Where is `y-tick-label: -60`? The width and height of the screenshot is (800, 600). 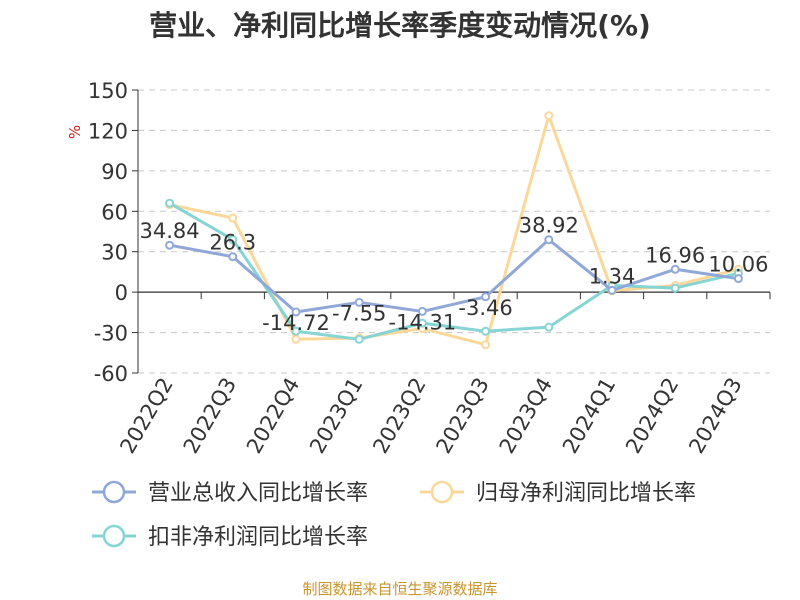
y-tick-label: -60 is located at coordinates (111, 374).